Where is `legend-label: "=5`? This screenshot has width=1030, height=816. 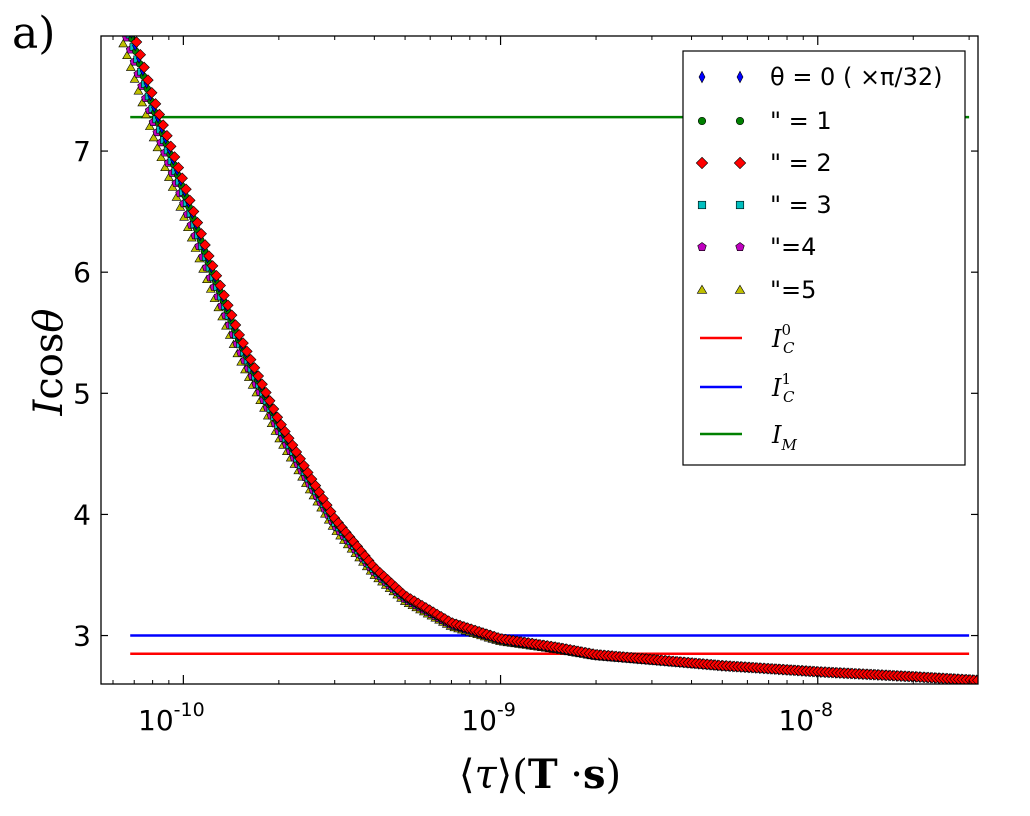
legend-label: "=5 is located at coordinates (793, 290).